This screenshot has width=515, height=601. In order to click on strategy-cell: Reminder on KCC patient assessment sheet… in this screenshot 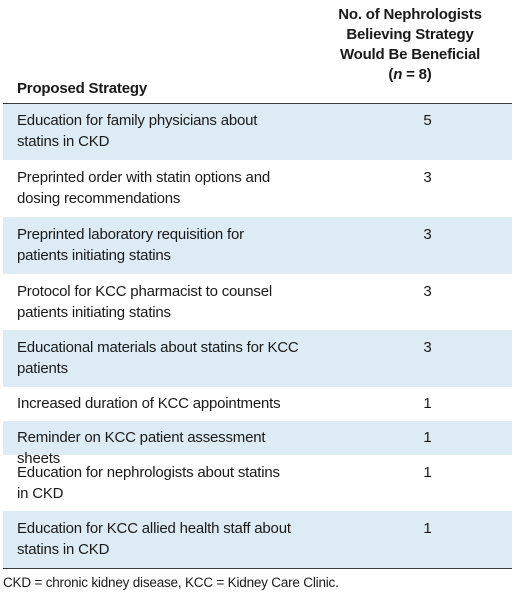, I will do `click(141, 448)`.